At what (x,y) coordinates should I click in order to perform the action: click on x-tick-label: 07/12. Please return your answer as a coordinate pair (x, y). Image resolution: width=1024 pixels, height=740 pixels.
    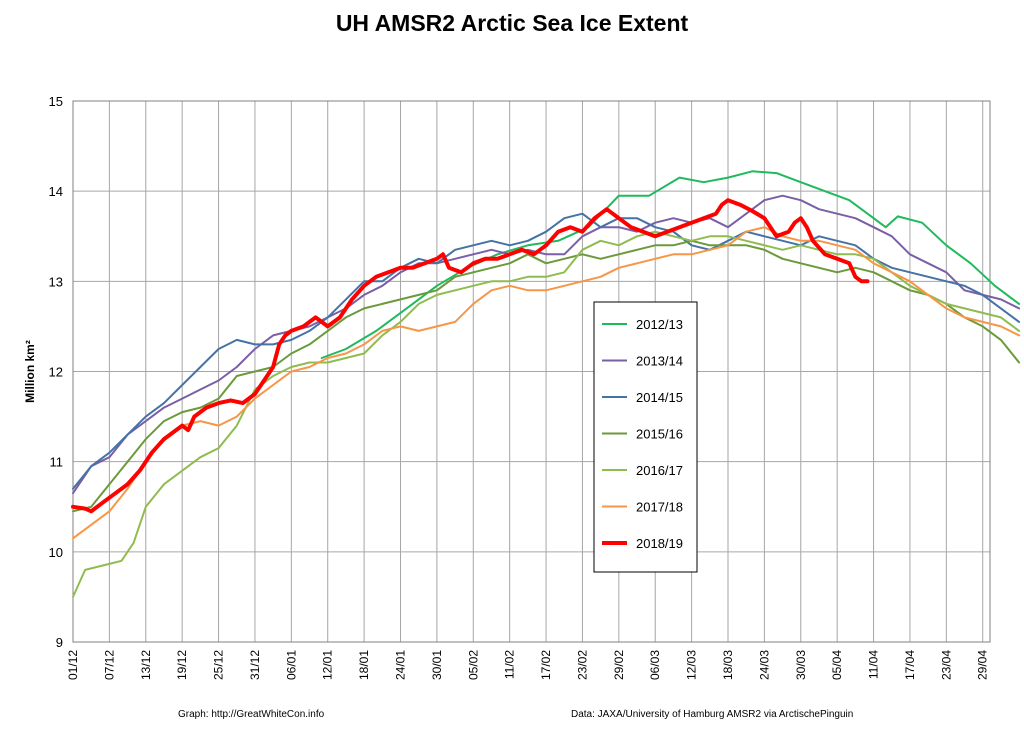
    Looking at the image, I should click on (109, 665).